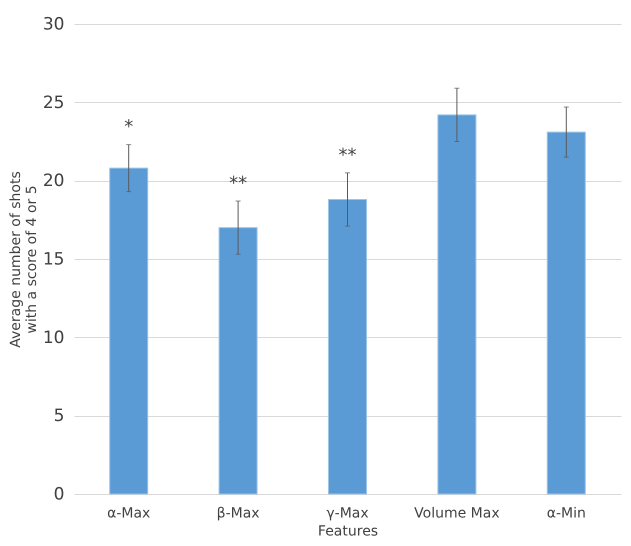 This screenshot has width=631, height=546. Describe the element at coordinates (53, 260) in the screenshot. I see `y-tick-label: 15` at that location.